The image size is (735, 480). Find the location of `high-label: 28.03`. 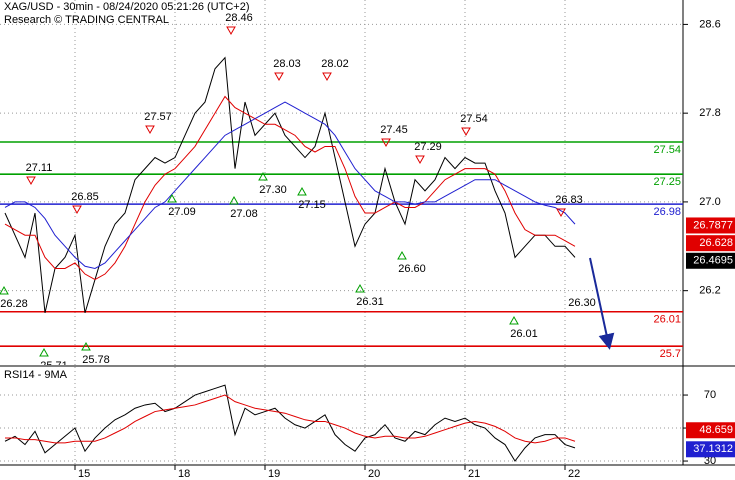

high-label: 28.03 is located at coordinates (287, 64).